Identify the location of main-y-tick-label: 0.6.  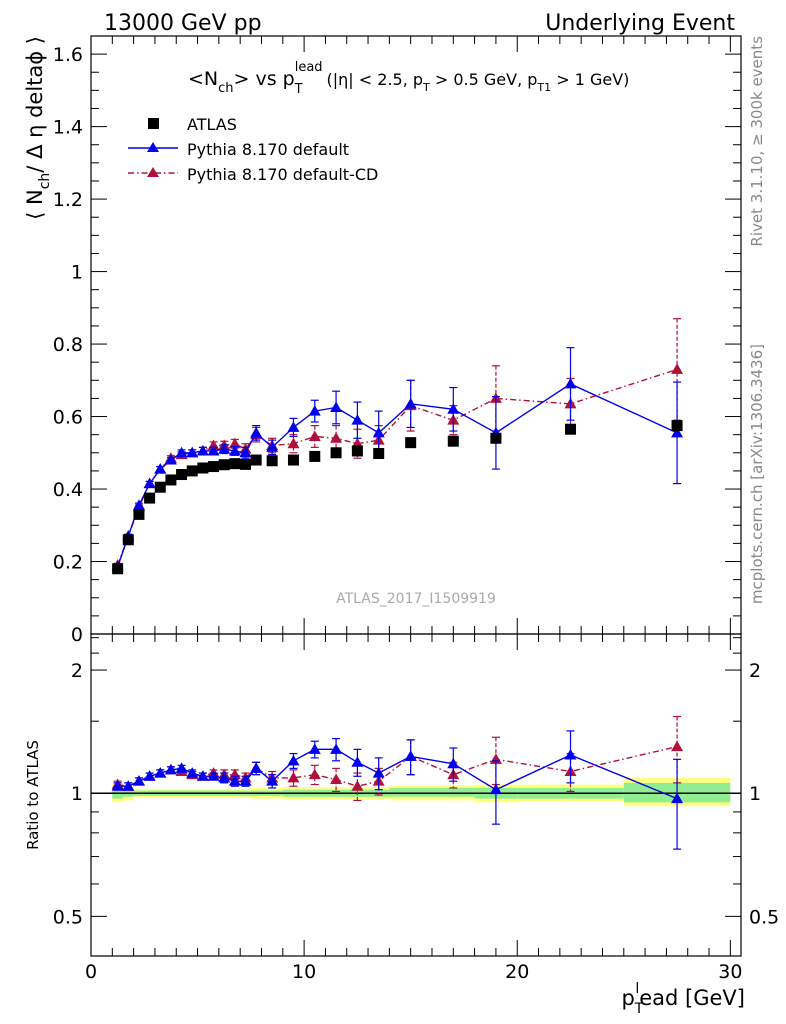
(68, 418).